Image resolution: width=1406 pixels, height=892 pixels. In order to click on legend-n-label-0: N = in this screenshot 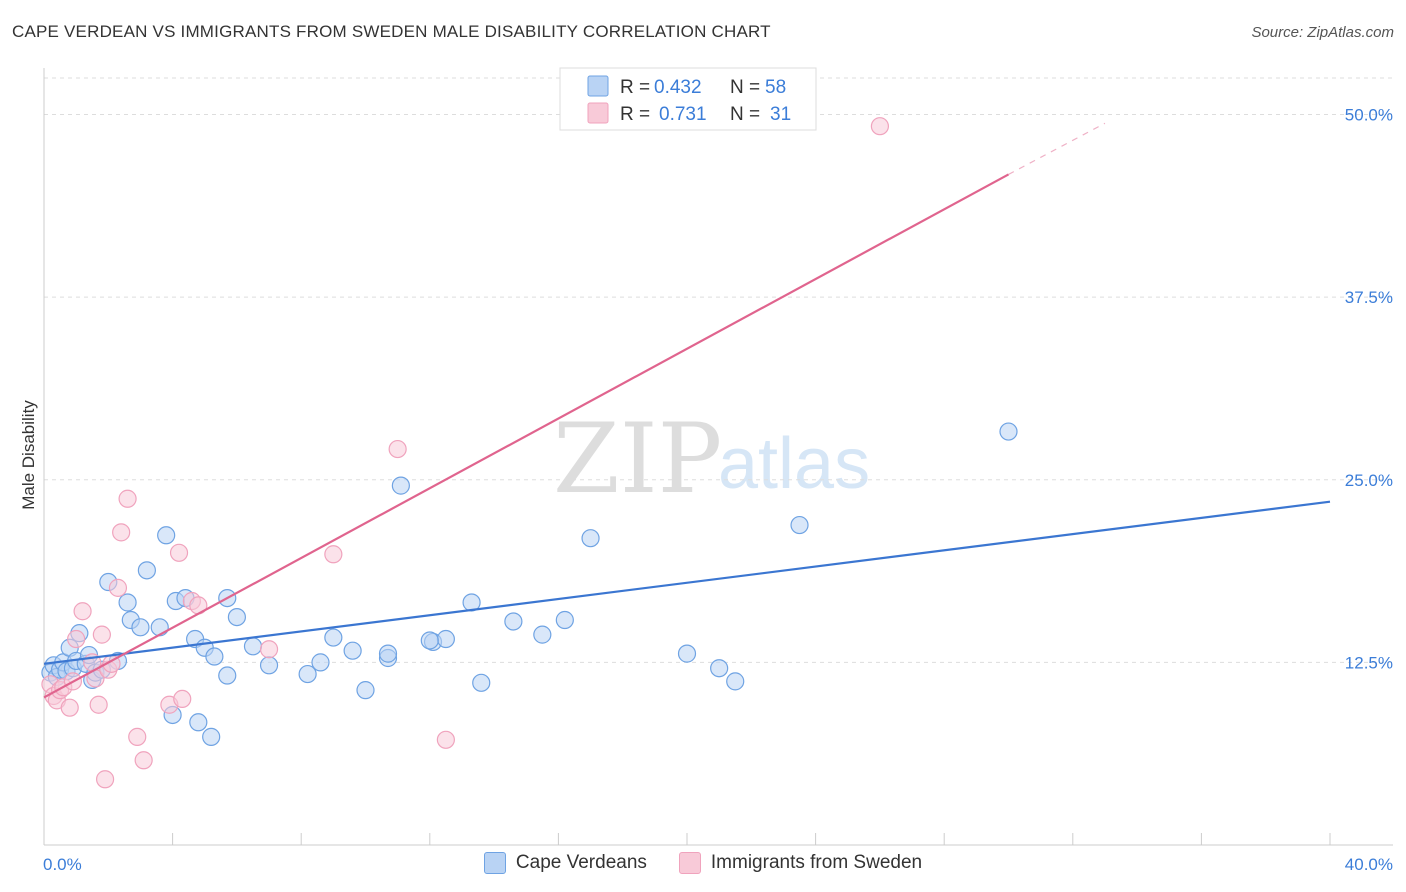, I will do `click(745, 87)`.